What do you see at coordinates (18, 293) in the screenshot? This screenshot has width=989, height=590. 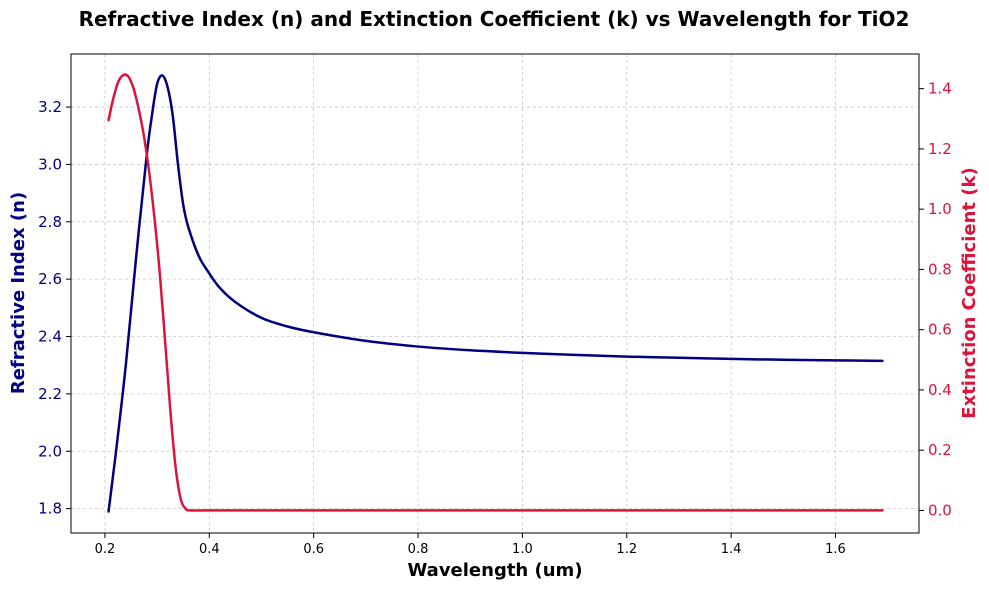 I see `y-axis-left-label: Refractive Index (n)` at bounding box center [18, 293].